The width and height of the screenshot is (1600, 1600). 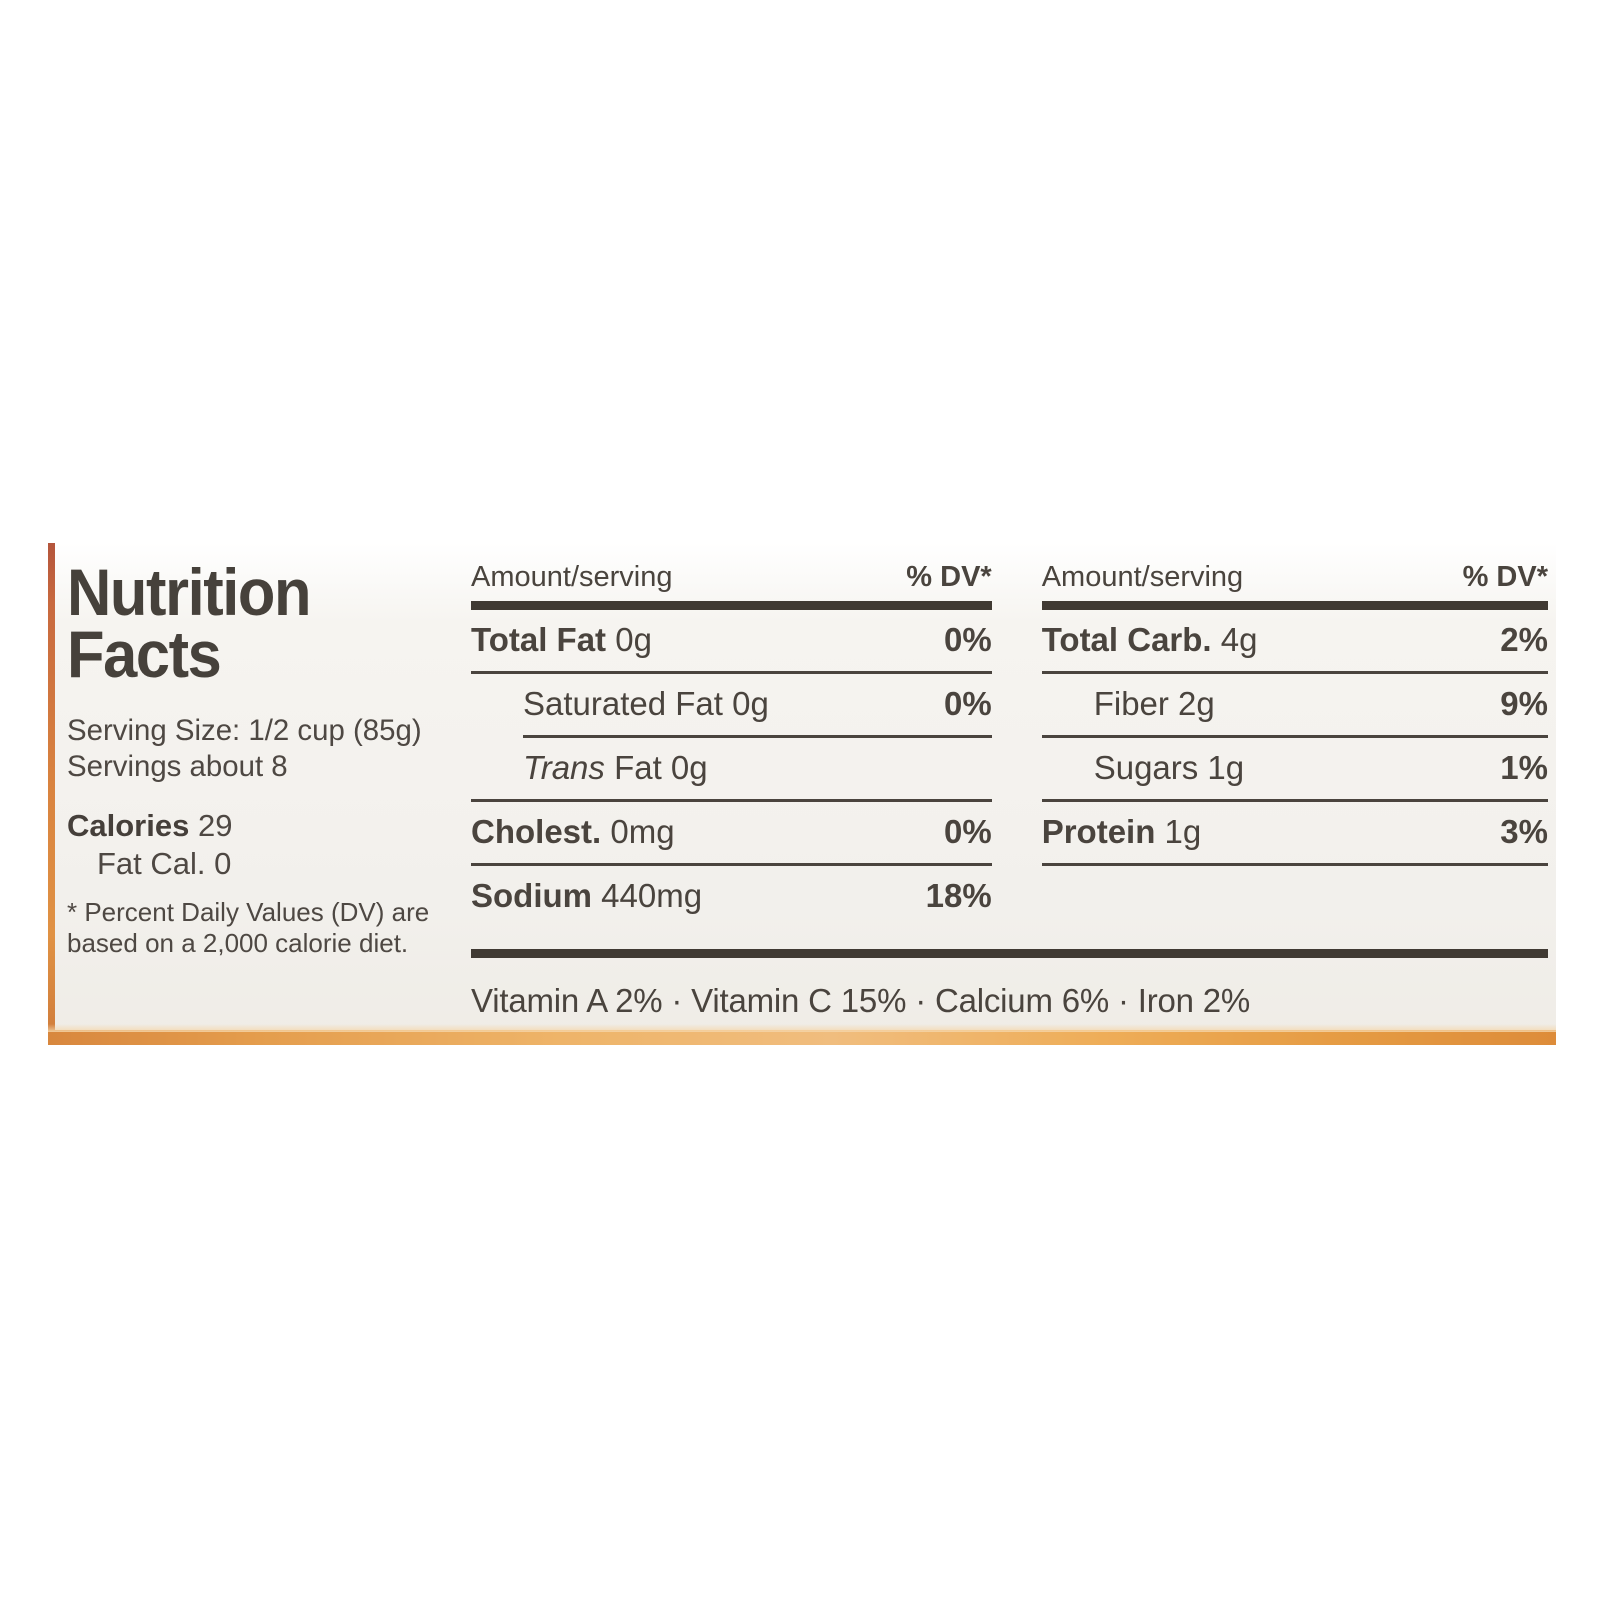 I want to click on row-trans-fat: Trans Fat 0g, so click(x=729, y=768).